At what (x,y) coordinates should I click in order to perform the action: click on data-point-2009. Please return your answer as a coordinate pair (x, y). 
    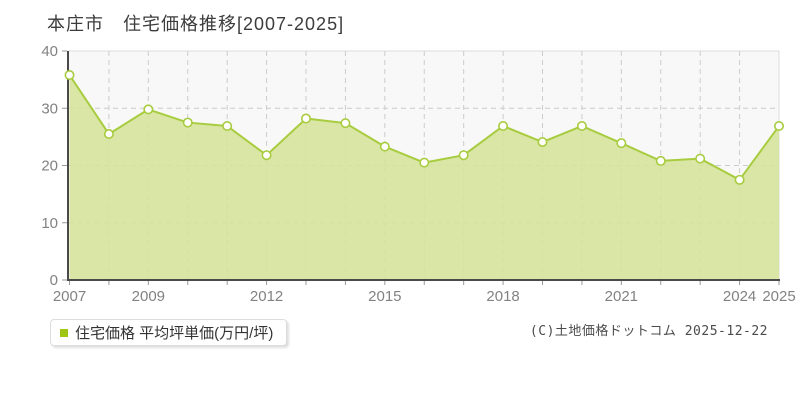
    Looking at the image, I should click on (148, 109).